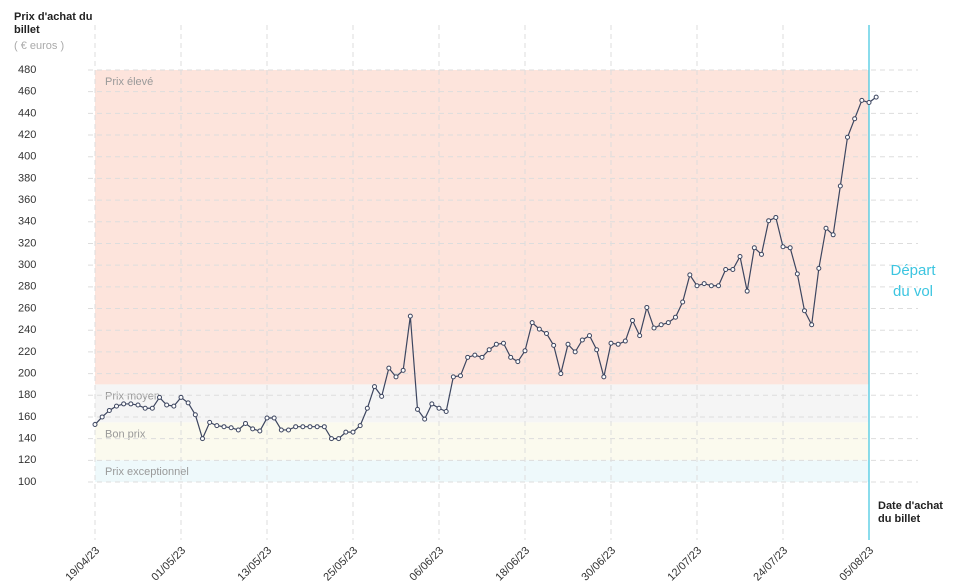 The image size is (958, 585). Describe the element at coordinates (27, 439) in the screenshot. I see `y-tick-label: 140` at that location.